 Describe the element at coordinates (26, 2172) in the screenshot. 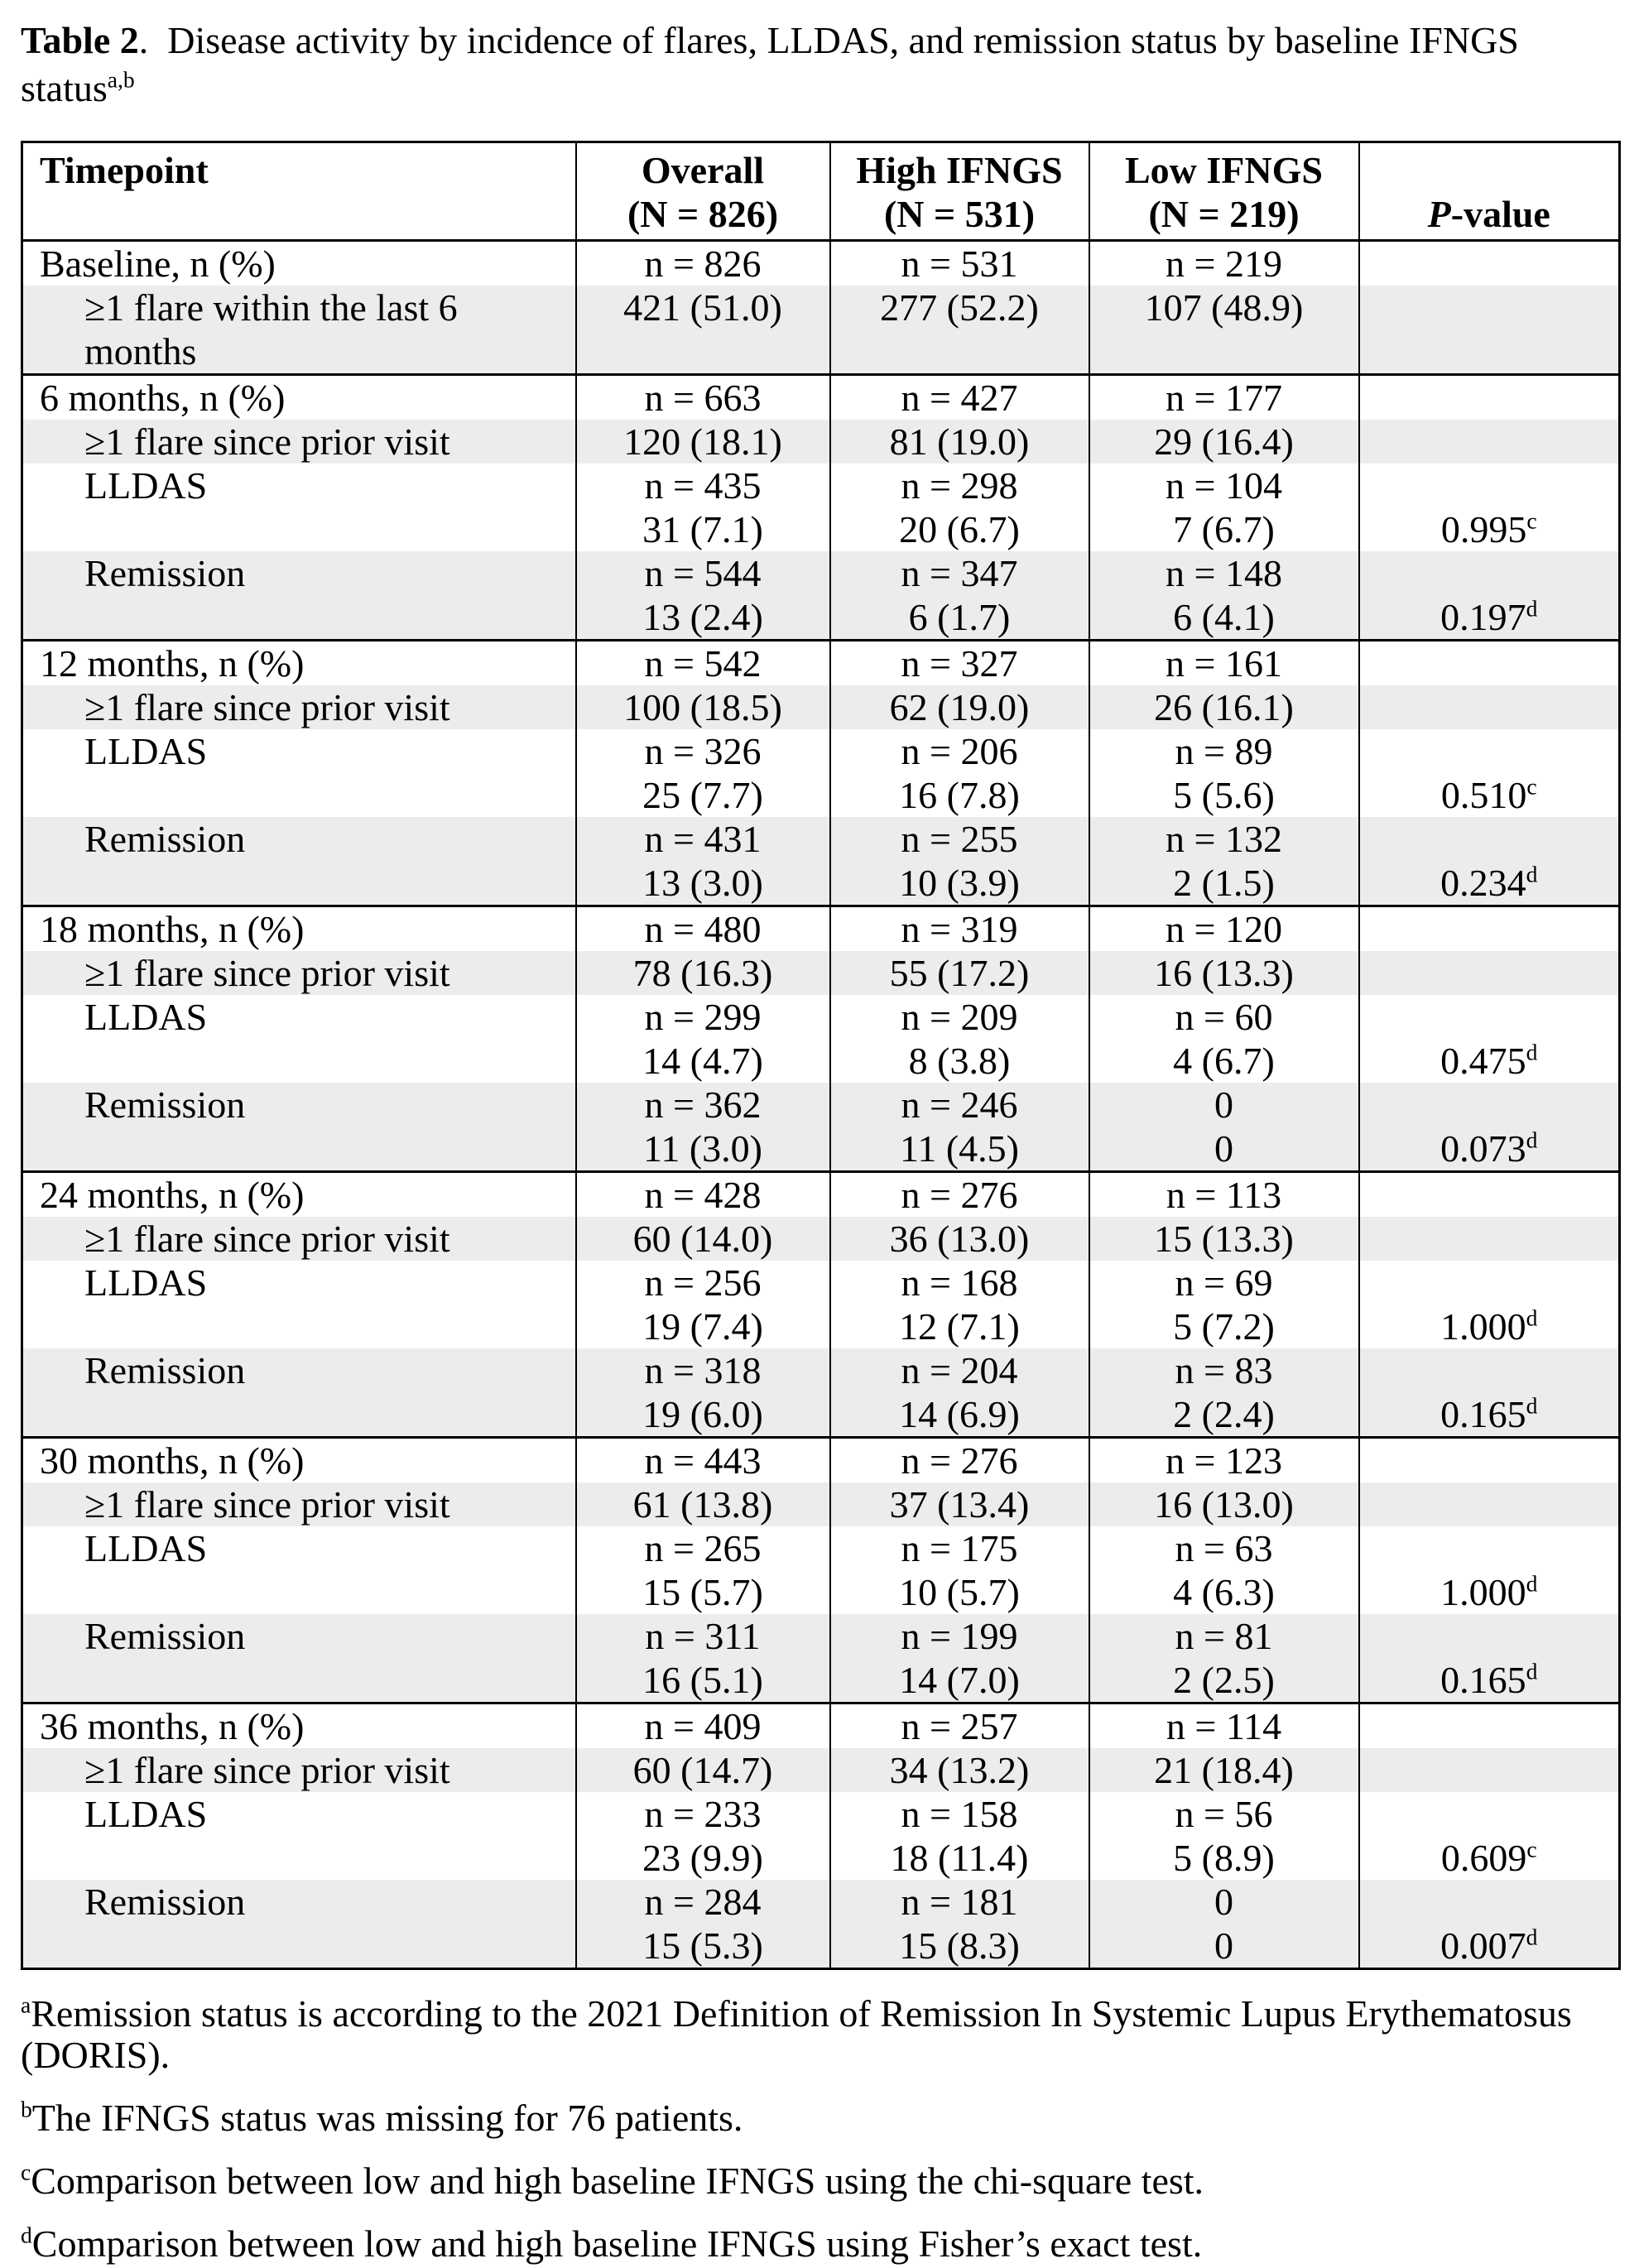

I see `footnote-c-marker: c` at that location.